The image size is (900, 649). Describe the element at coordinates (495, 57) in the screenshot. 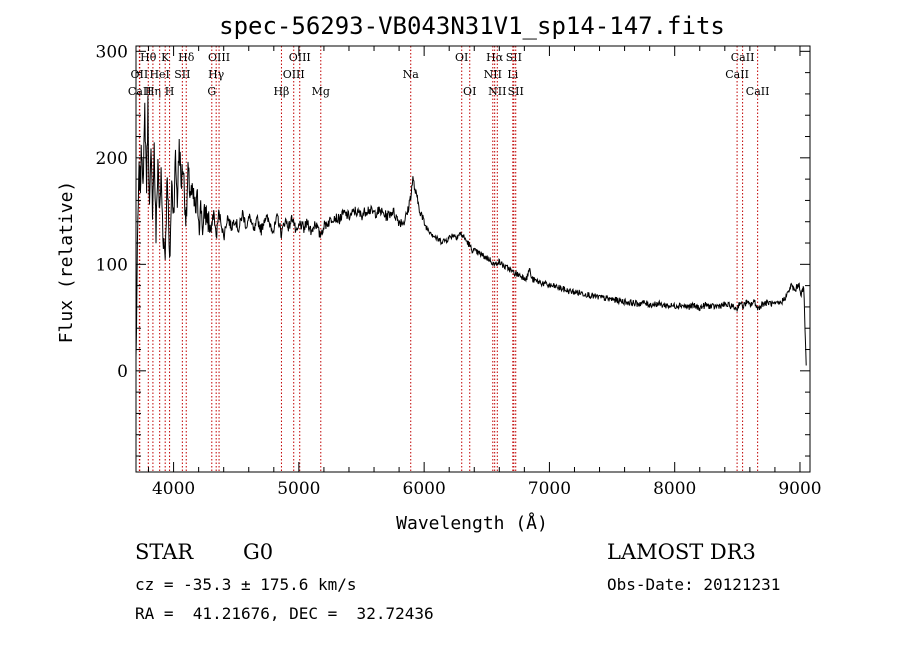

I see `line-label-19: Hα` at that location.